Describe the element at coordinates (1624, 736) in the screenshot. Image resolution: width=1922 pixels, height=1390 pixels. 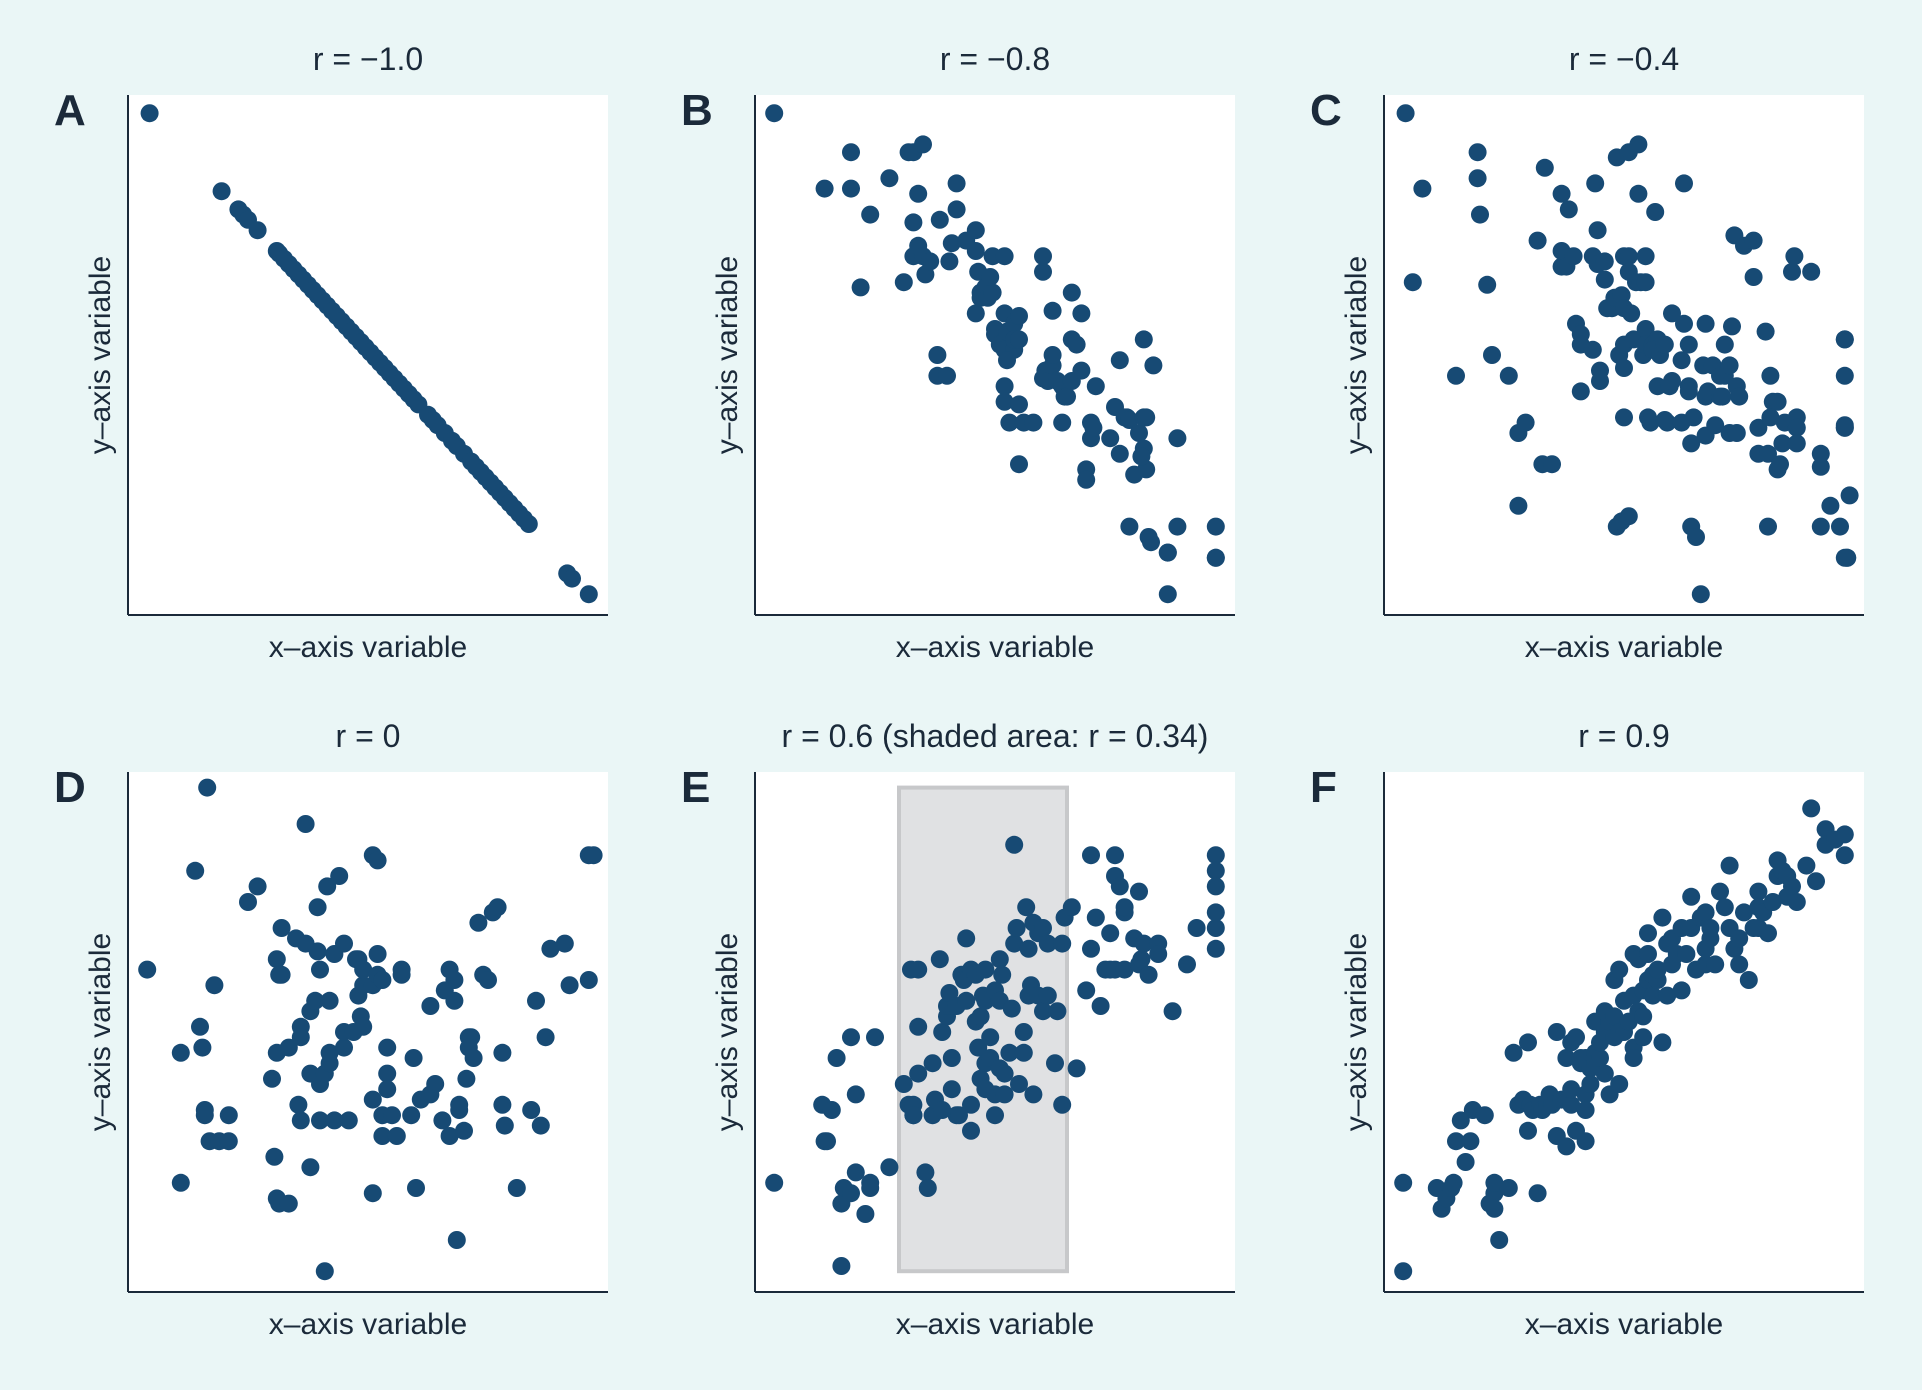
I see `panel-title: r = 0.9` at that location.